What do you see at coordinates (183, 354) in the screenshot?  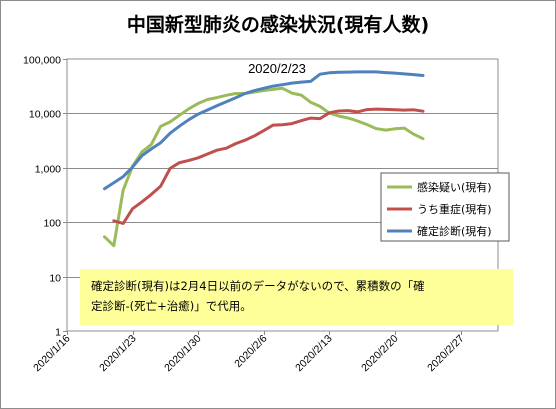 I see `x-tick-label: 2020/1/30` at bounding box center [183, 354].